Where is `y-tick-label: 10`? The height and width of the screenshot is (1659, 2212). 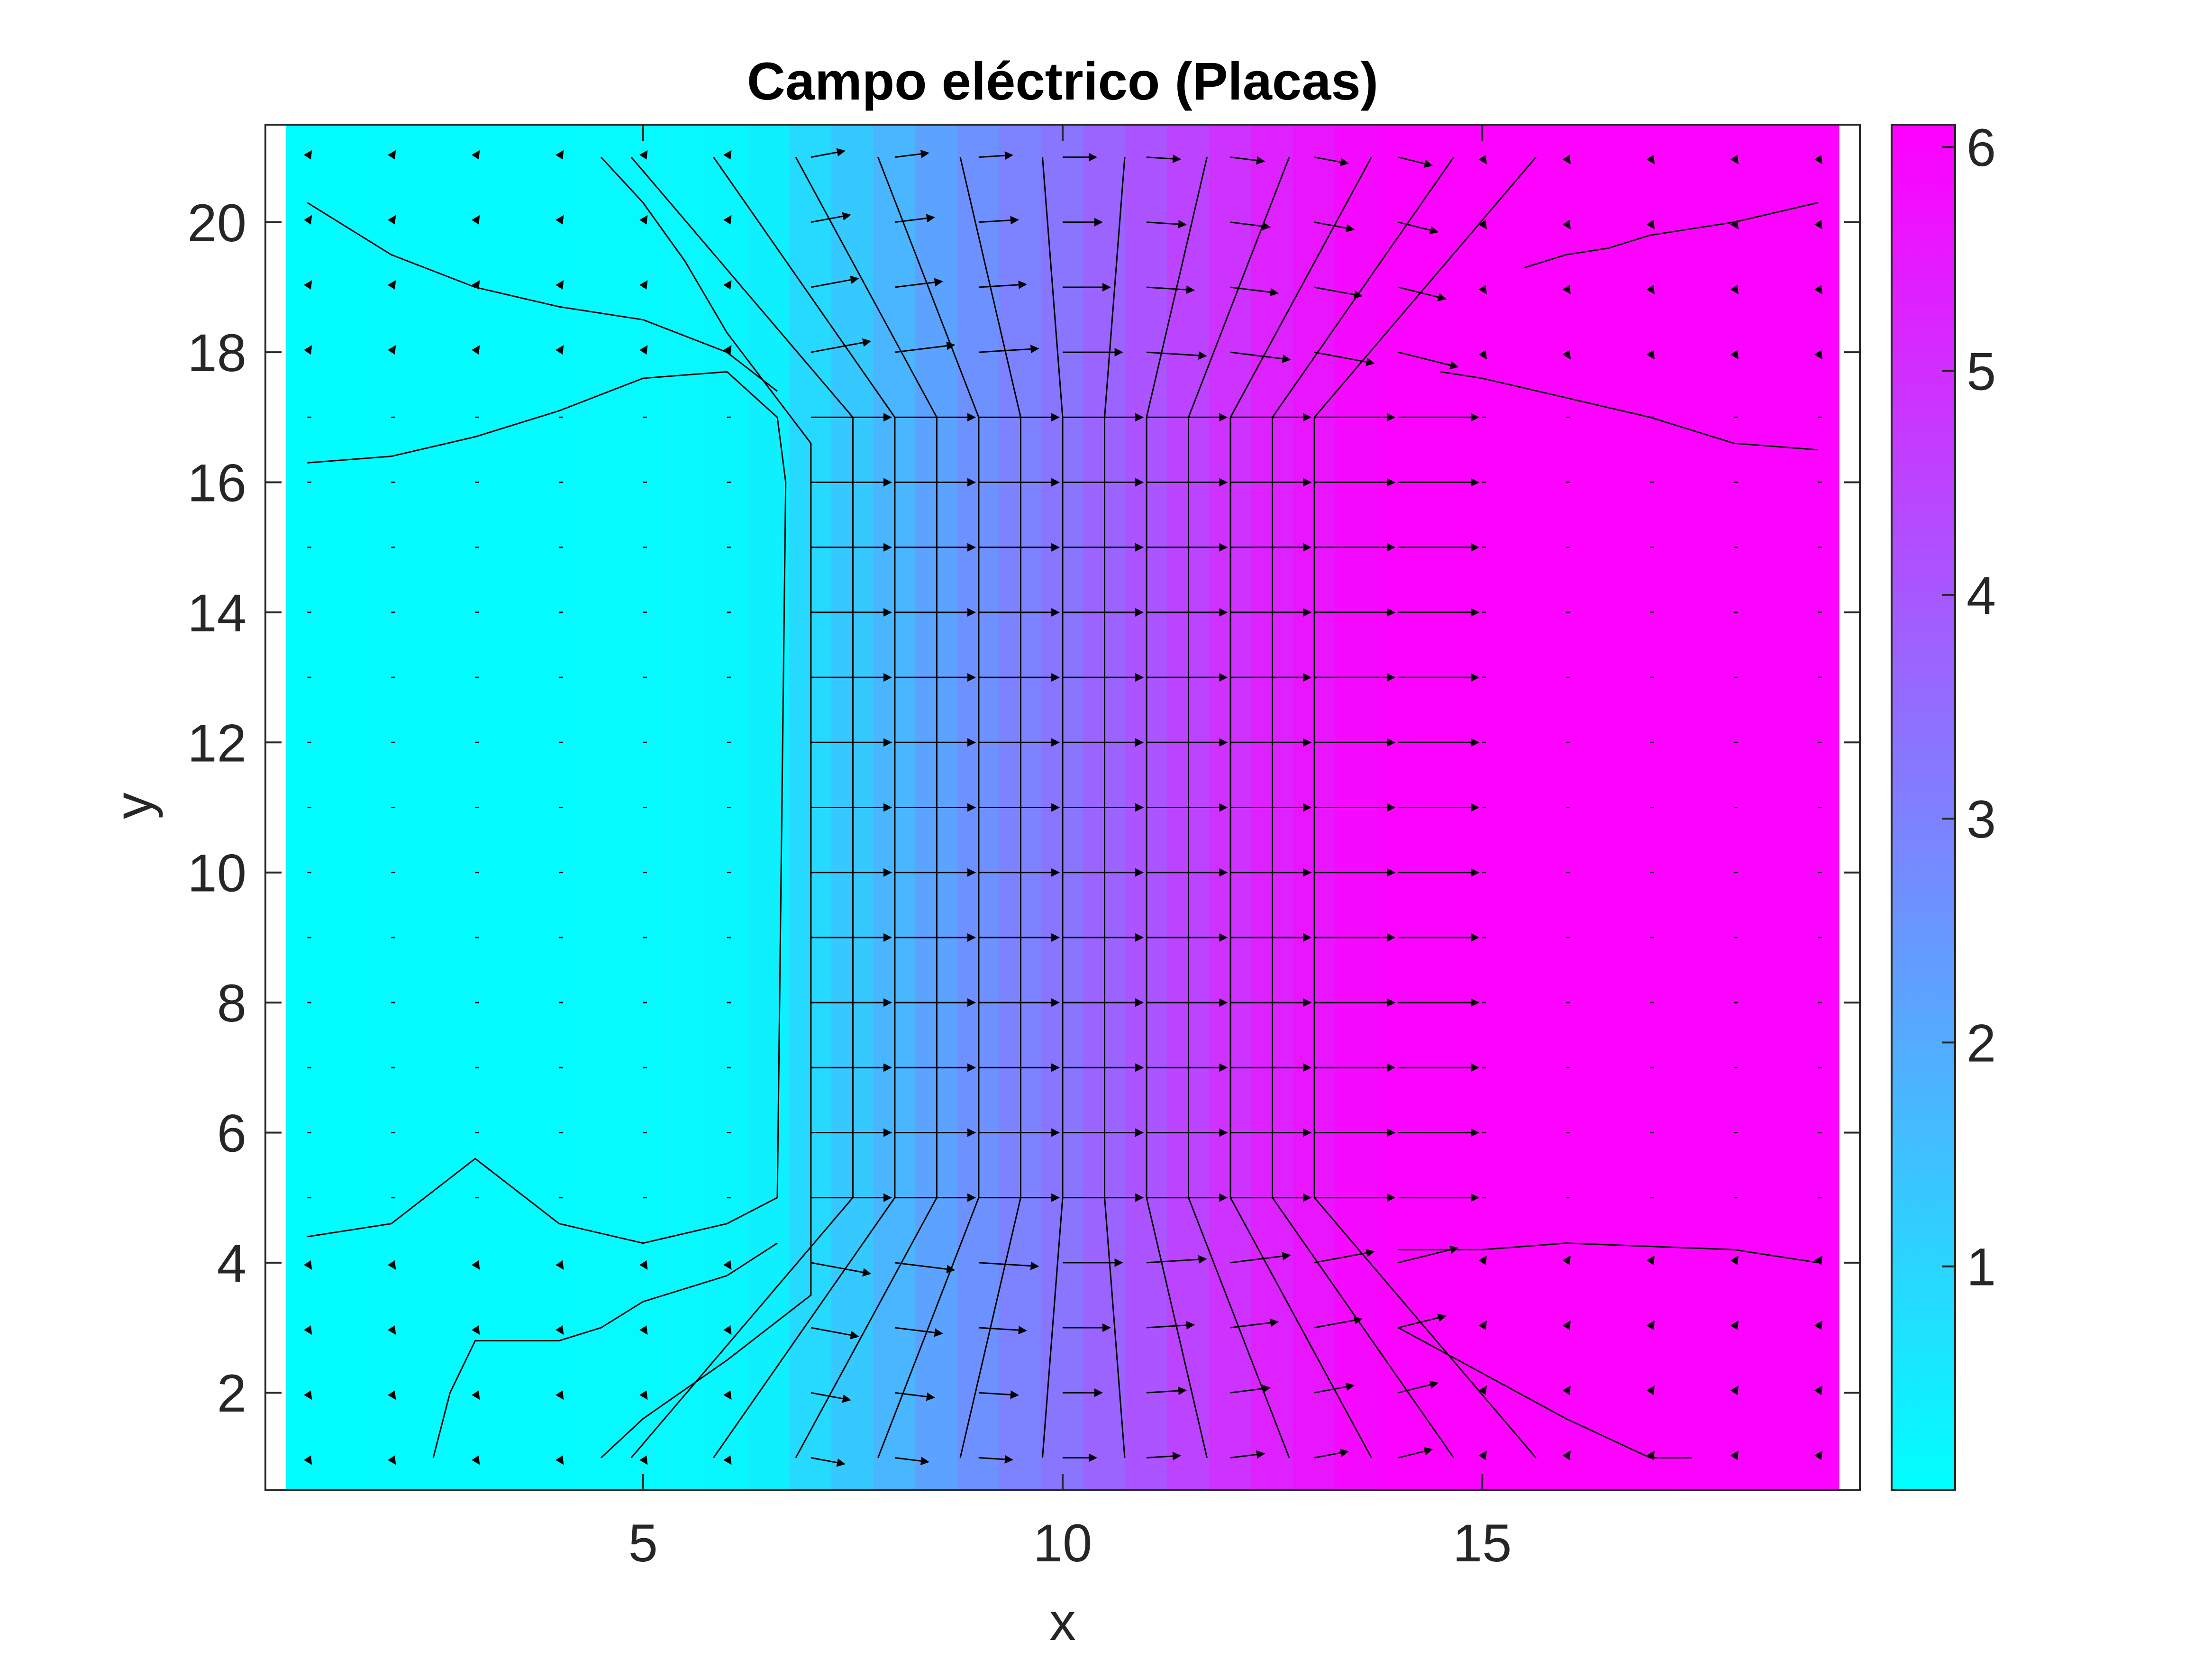 y-tick-label: 10 is located at coordinates (216, 873).